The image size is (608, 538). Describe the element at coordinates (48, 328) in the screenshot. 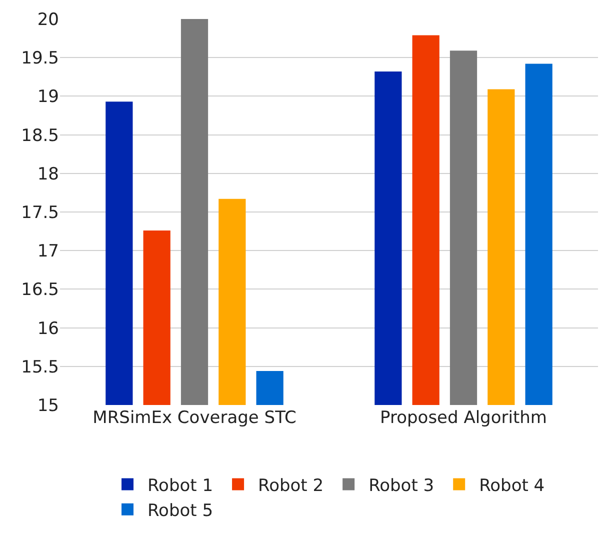

I see `y-tick-label: 16` at that location.